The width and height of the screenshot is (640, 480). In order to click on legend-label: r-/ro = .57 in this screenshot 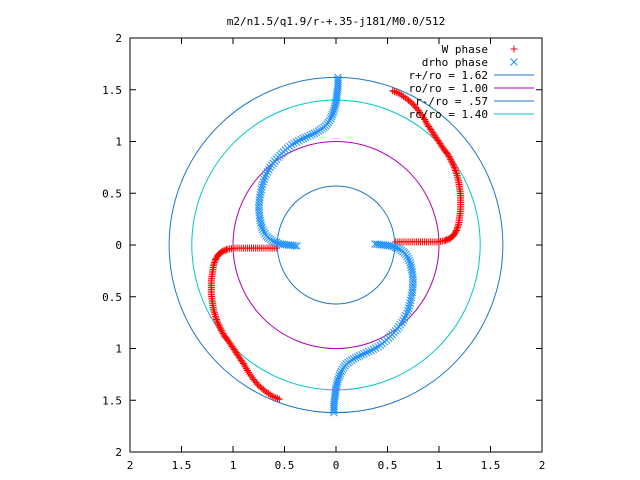, I will do `click(451, 101)`.